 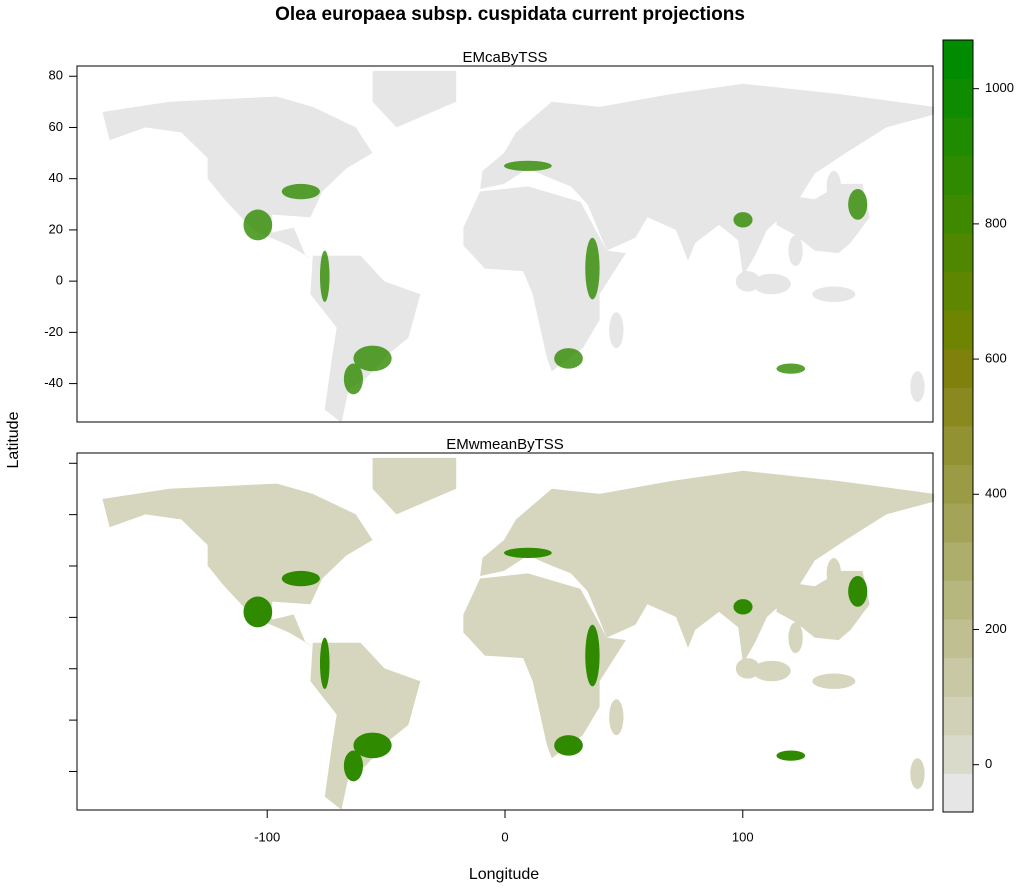 I want to click on y-axis-label: Latitude, so click(x=13, y=439).